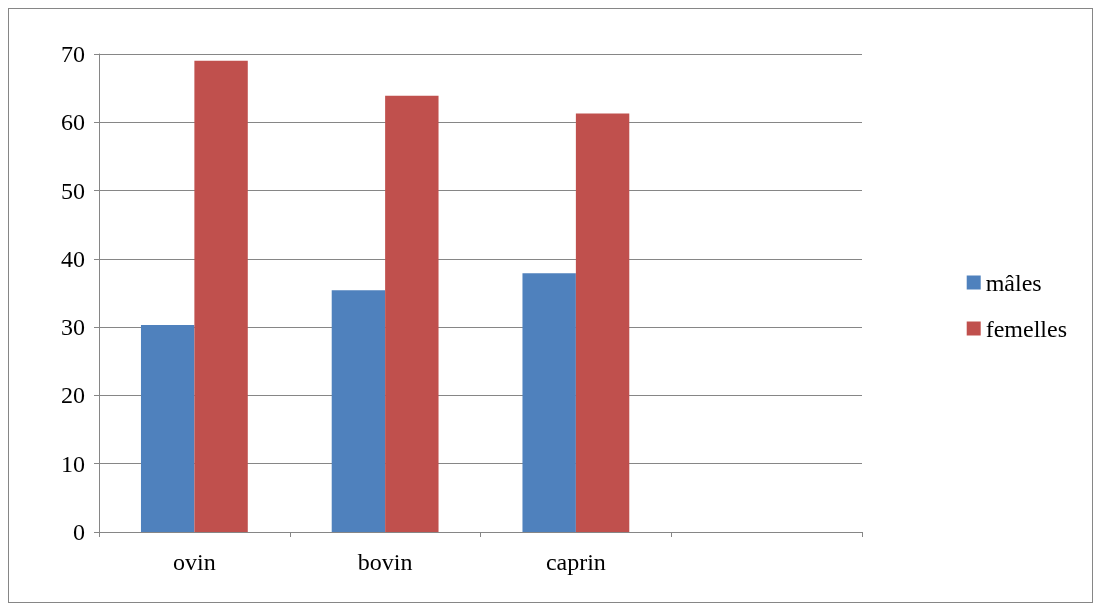  I want to click on y-tick-label: 30, so click(73, 327).